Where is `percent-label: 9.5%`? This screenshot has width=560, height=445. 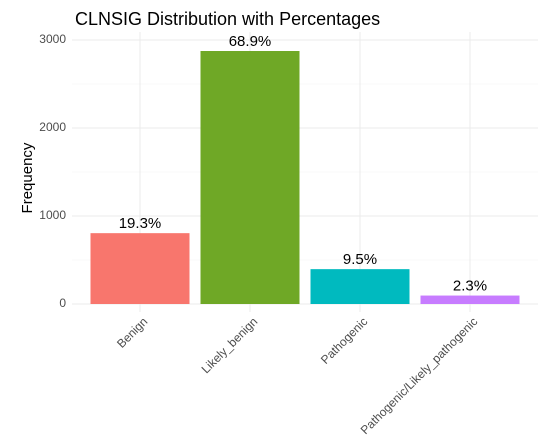
percent-label: 9.5% is located at coordinates (360, 259).